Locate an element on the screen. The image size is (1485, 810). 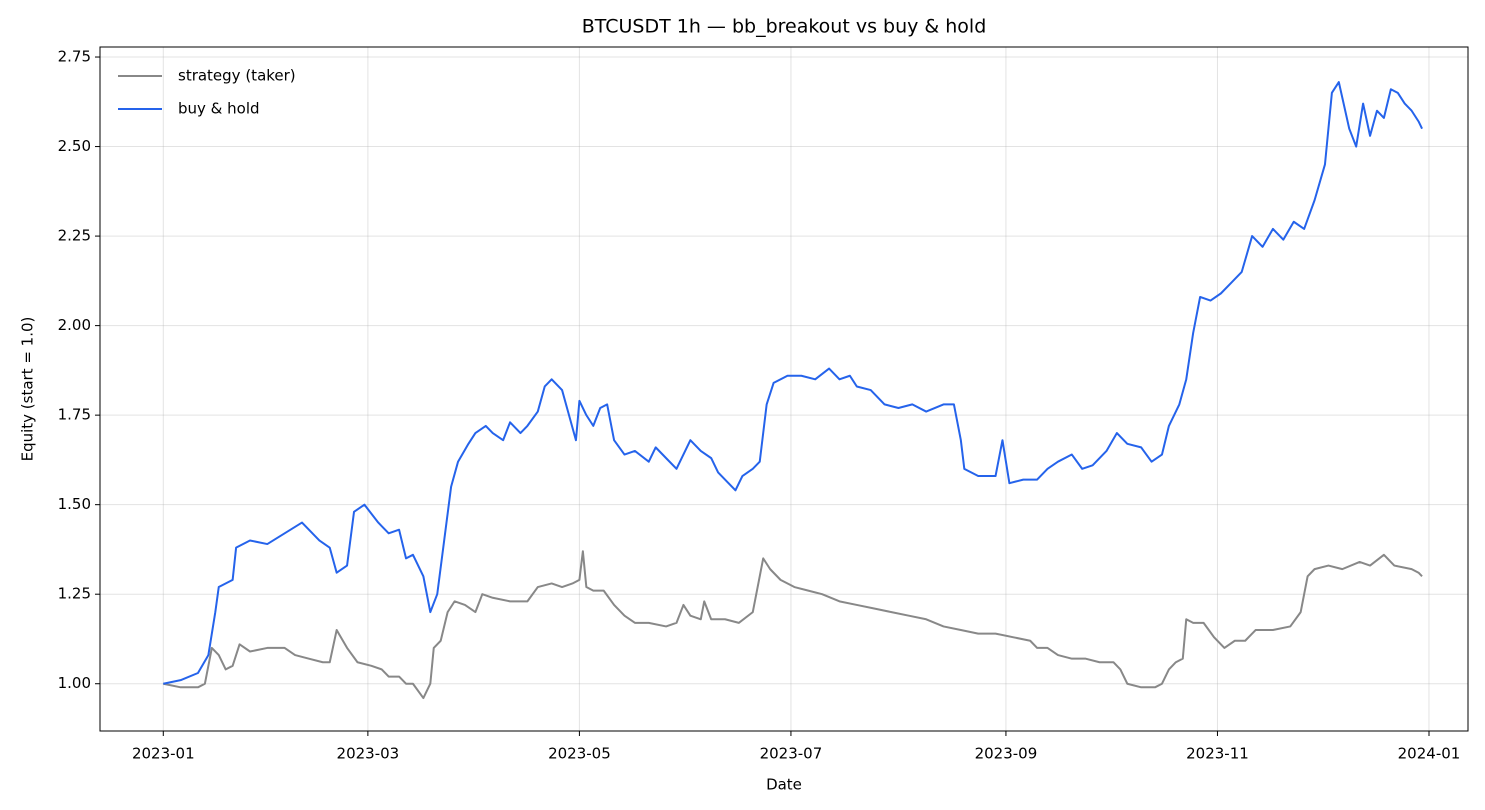
y-axis-label: Equity (start = 1.0) is located at coordinates (28, 389).